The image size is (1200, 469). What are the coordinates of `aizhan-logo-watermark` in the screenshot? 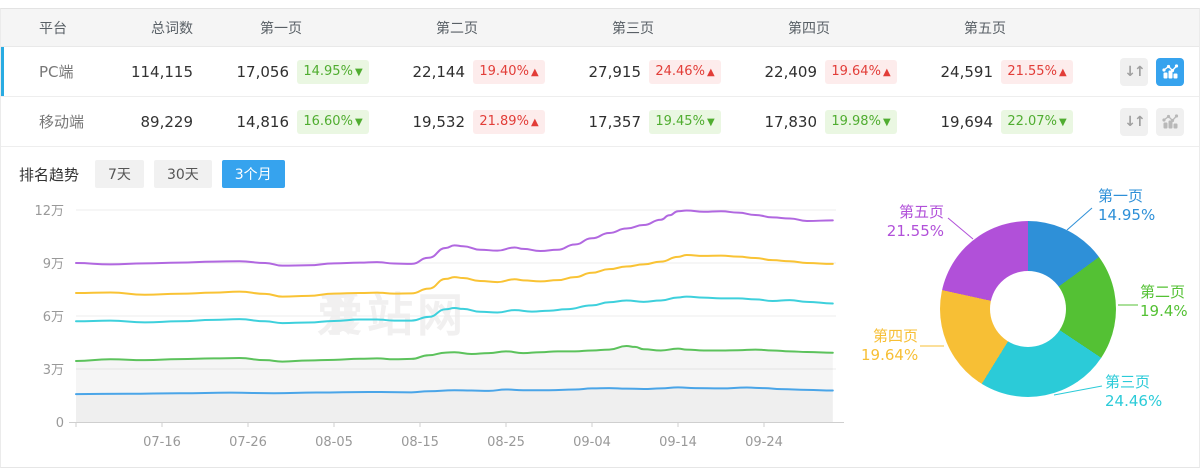 It's located at (342, 314).